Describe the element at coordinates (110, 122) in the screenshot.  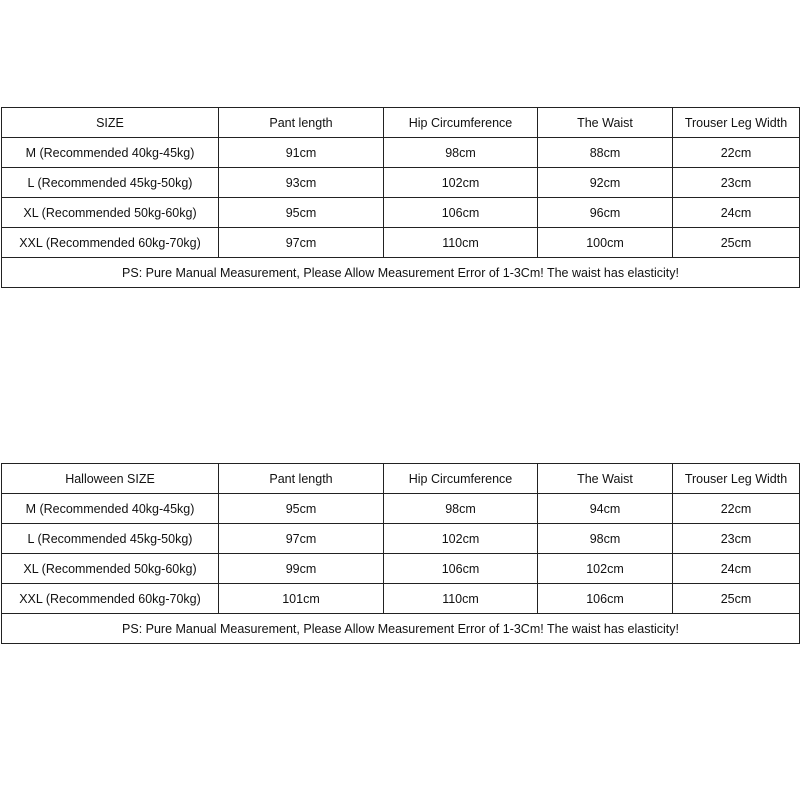
I see `column-header: SIZE` at that location.